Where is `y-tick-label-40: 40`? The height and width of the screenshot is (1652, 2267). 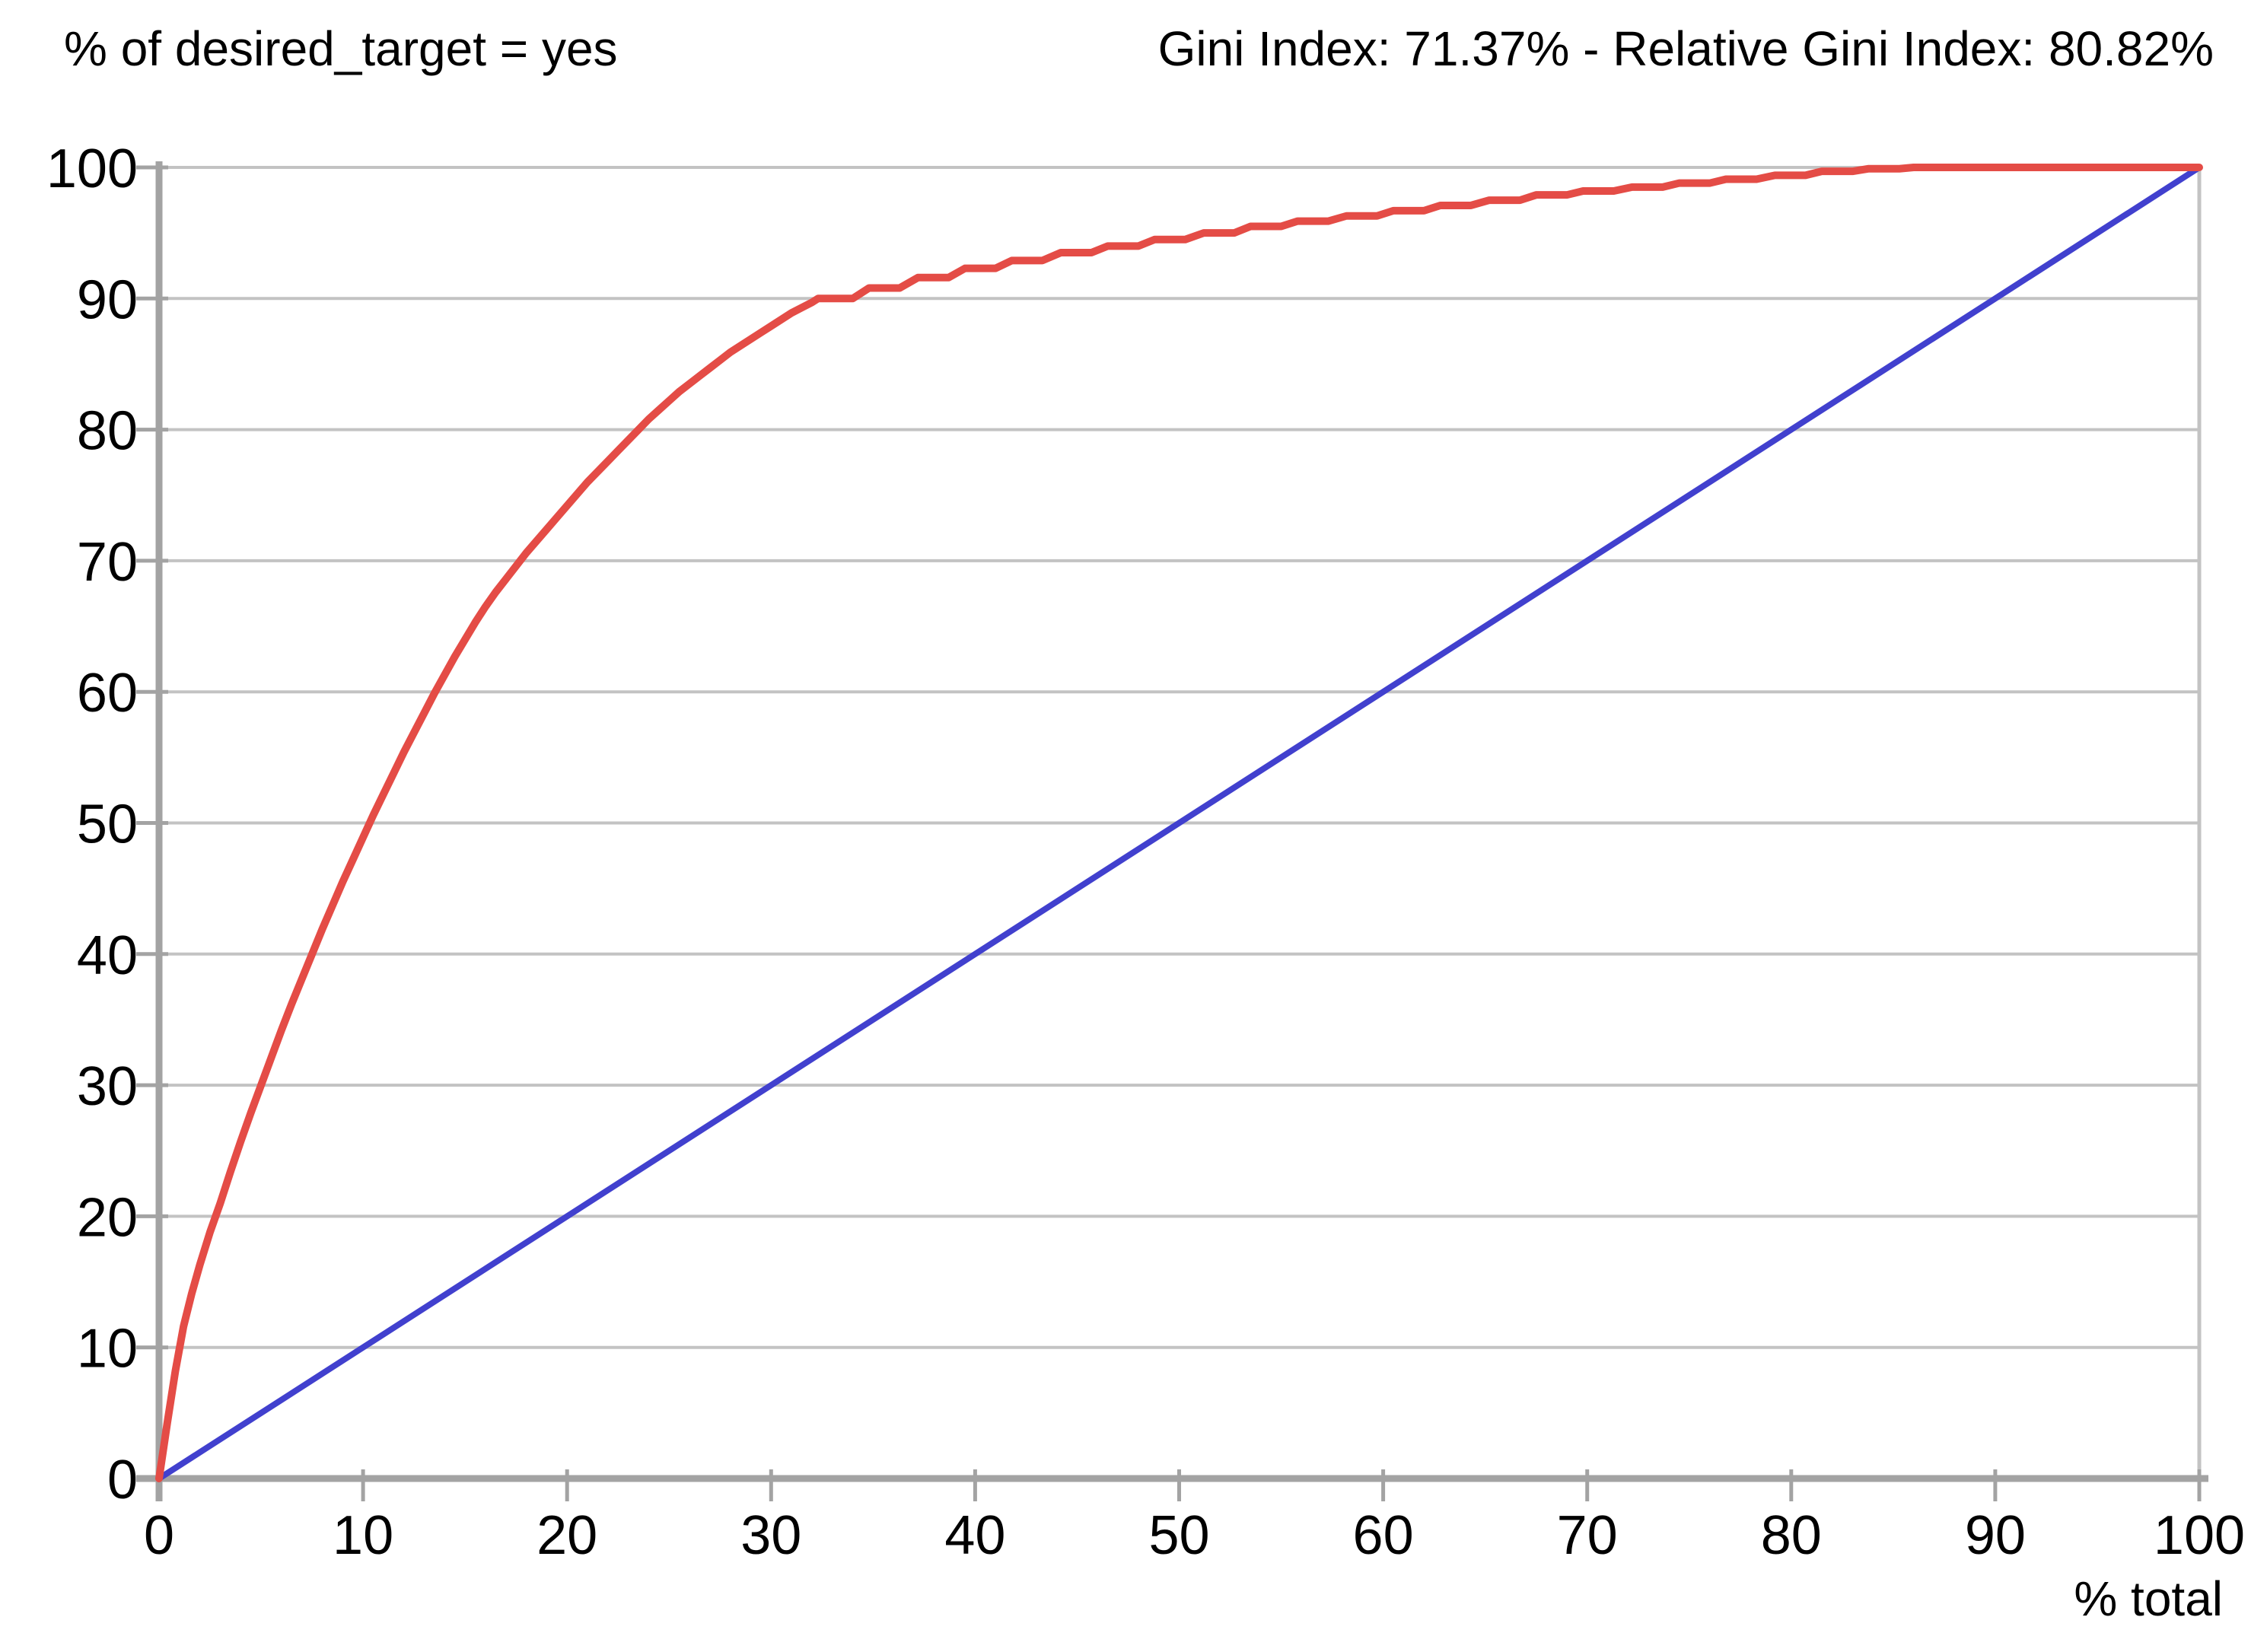 y-tick-label-40: 40 is located at coordinates (108, 956).